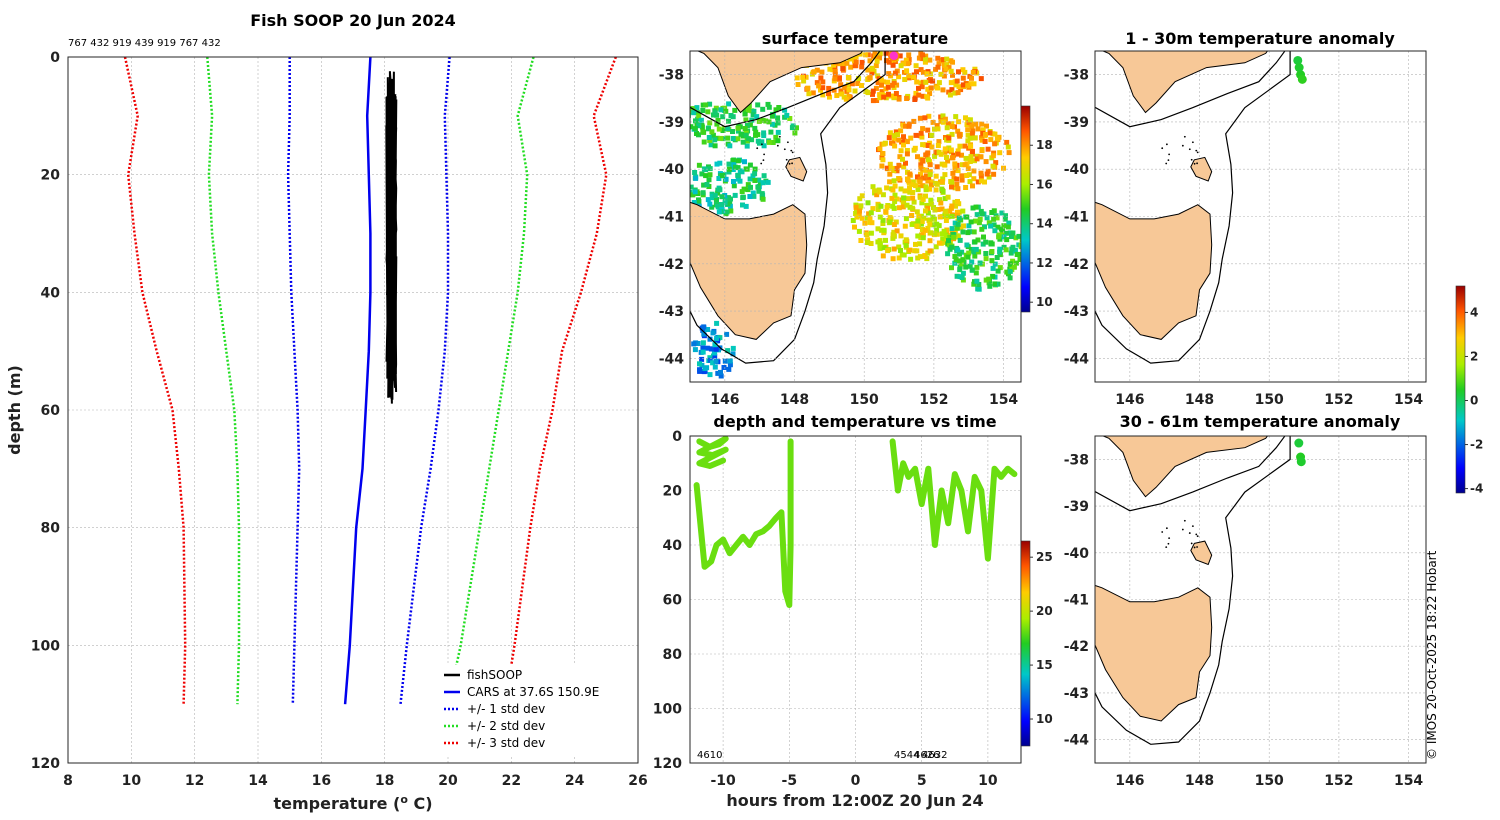  What do you see at coordinates (1191, 159) in the screenshot?
I see `anom1-islet` at bounding box center [1191, 159].